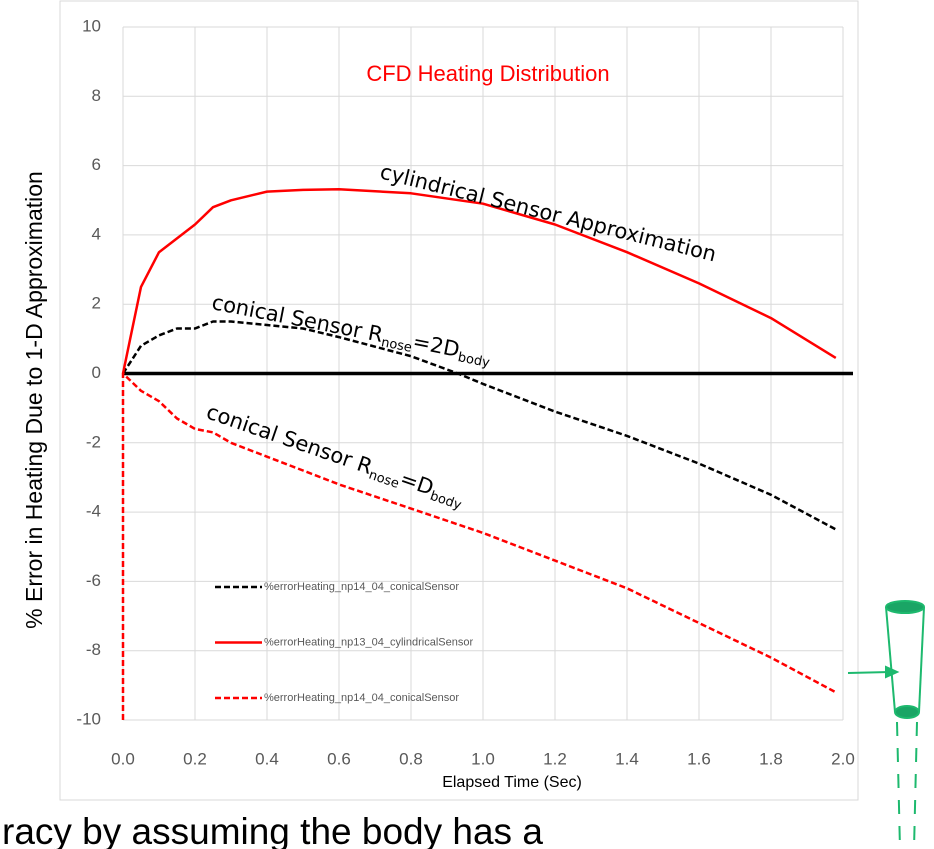 This screenshot has height=849, width=934. I want to click on x-tick-label: 1.2, so click(555, 758).